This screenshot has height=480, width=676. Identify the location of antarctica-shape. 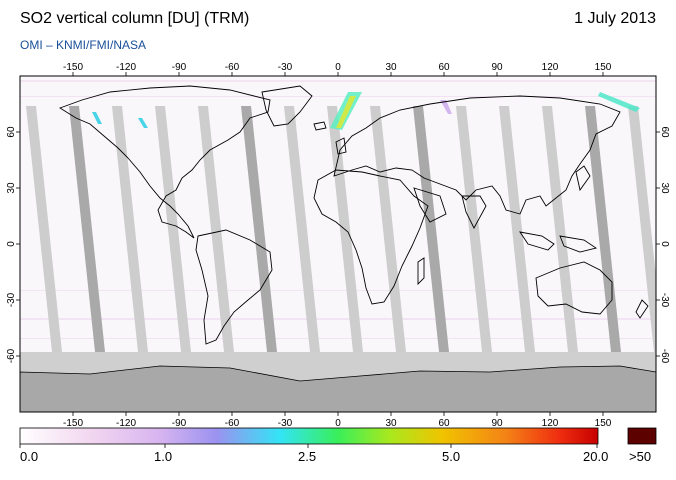
(338, 388).